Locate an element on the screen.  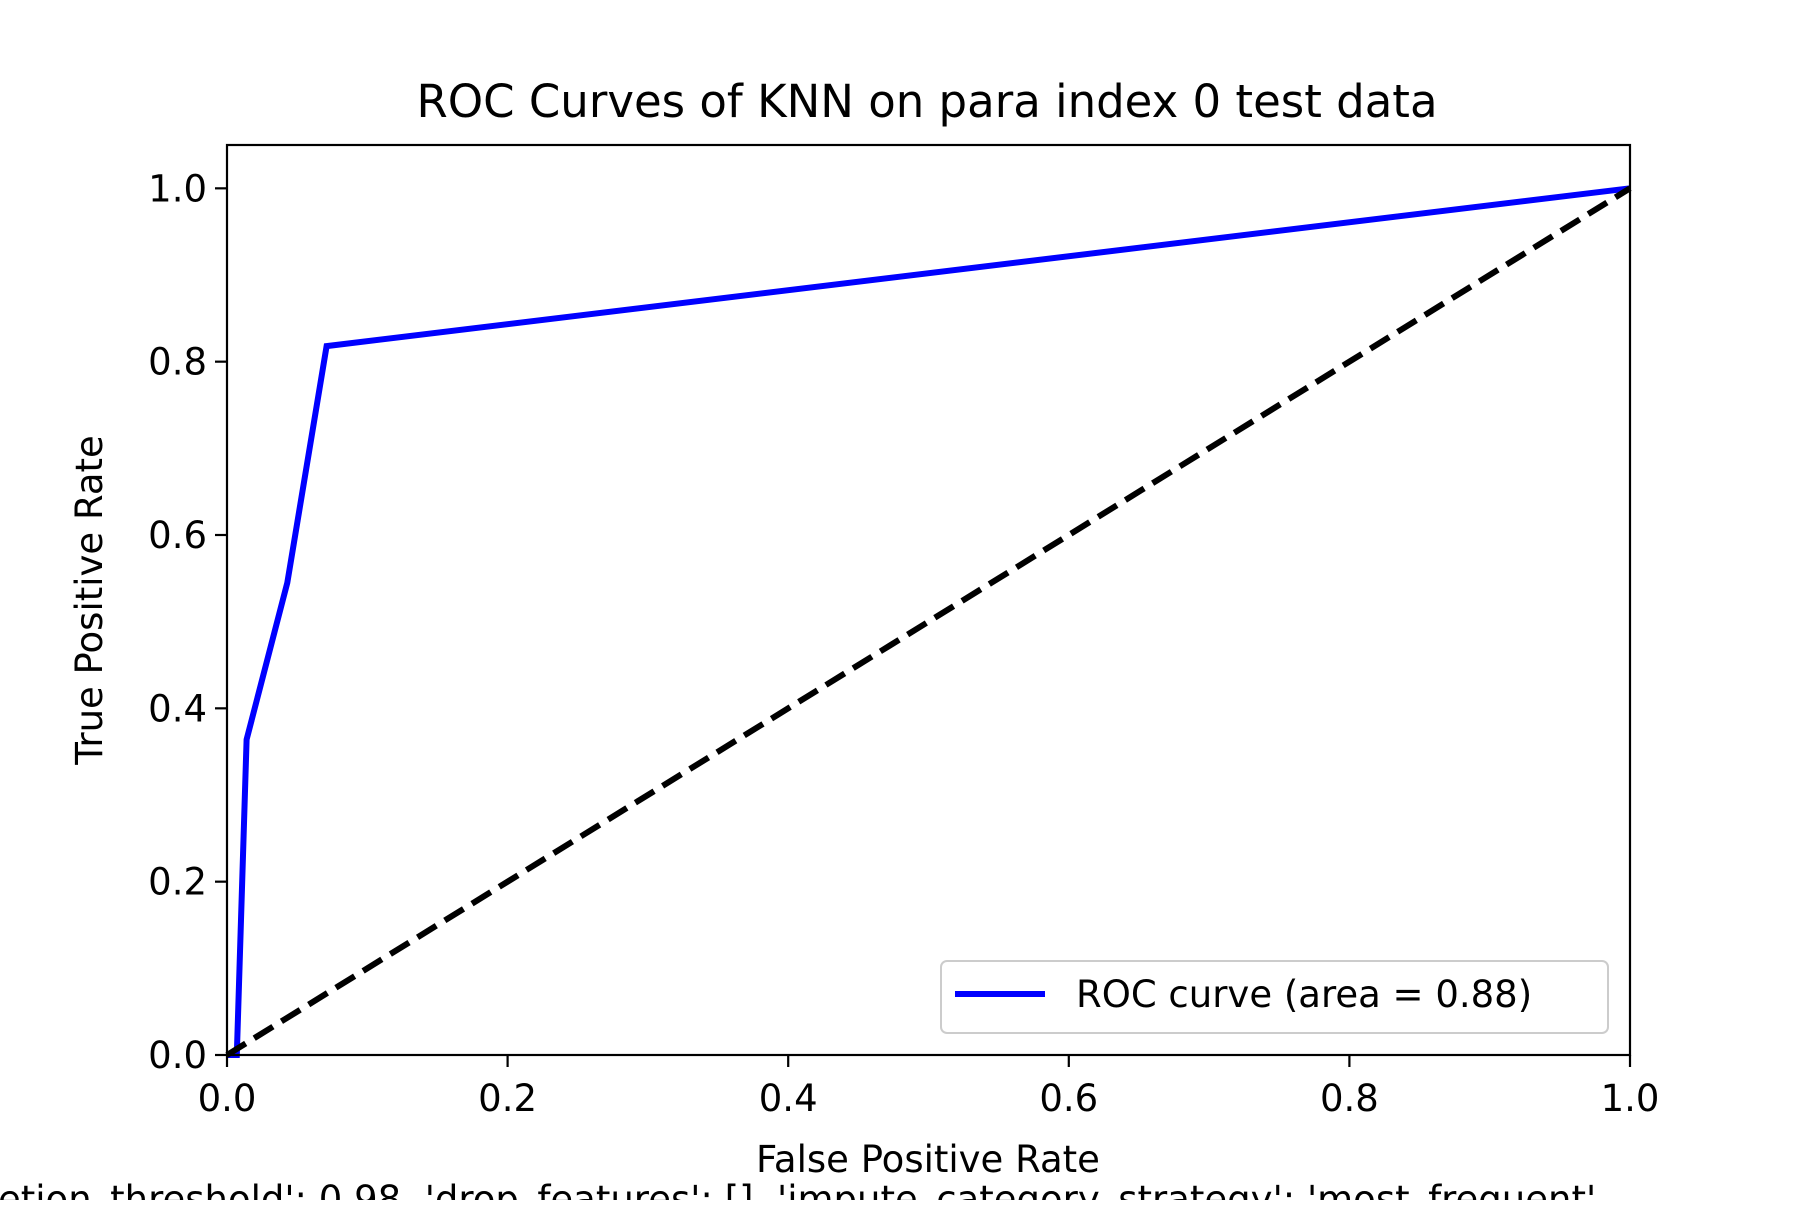
y-tick-label-2: 0.4 is located at coordinates (177, 708).